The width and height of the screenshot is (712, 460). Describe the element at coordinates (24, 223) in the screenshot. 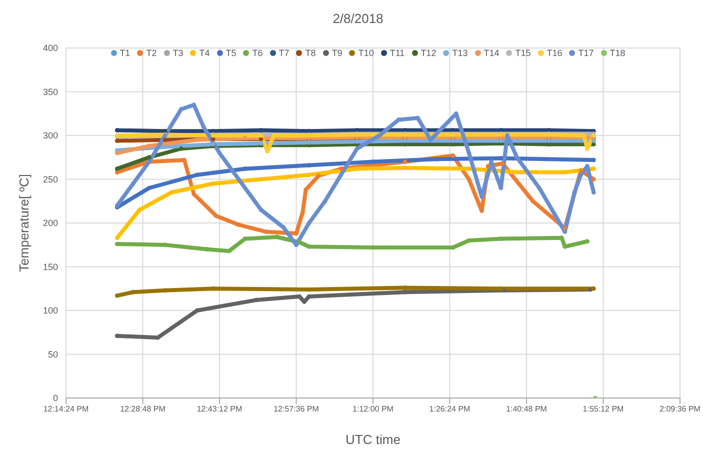

I see `y-axis-title: Temperature[ ºC]` at that location.